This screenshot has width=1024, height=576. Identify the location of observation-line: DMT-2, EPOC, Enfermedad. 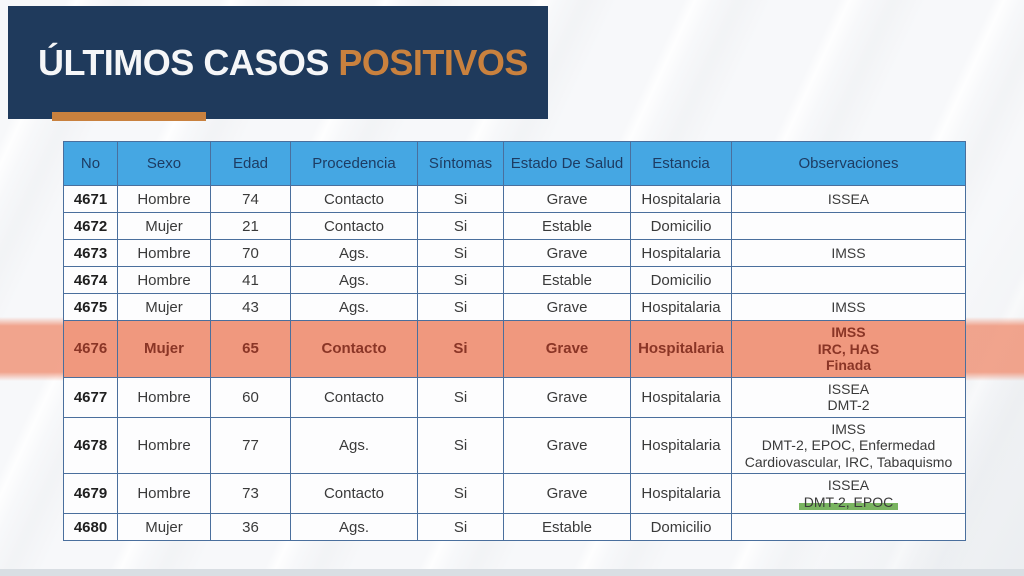
(848, 445).